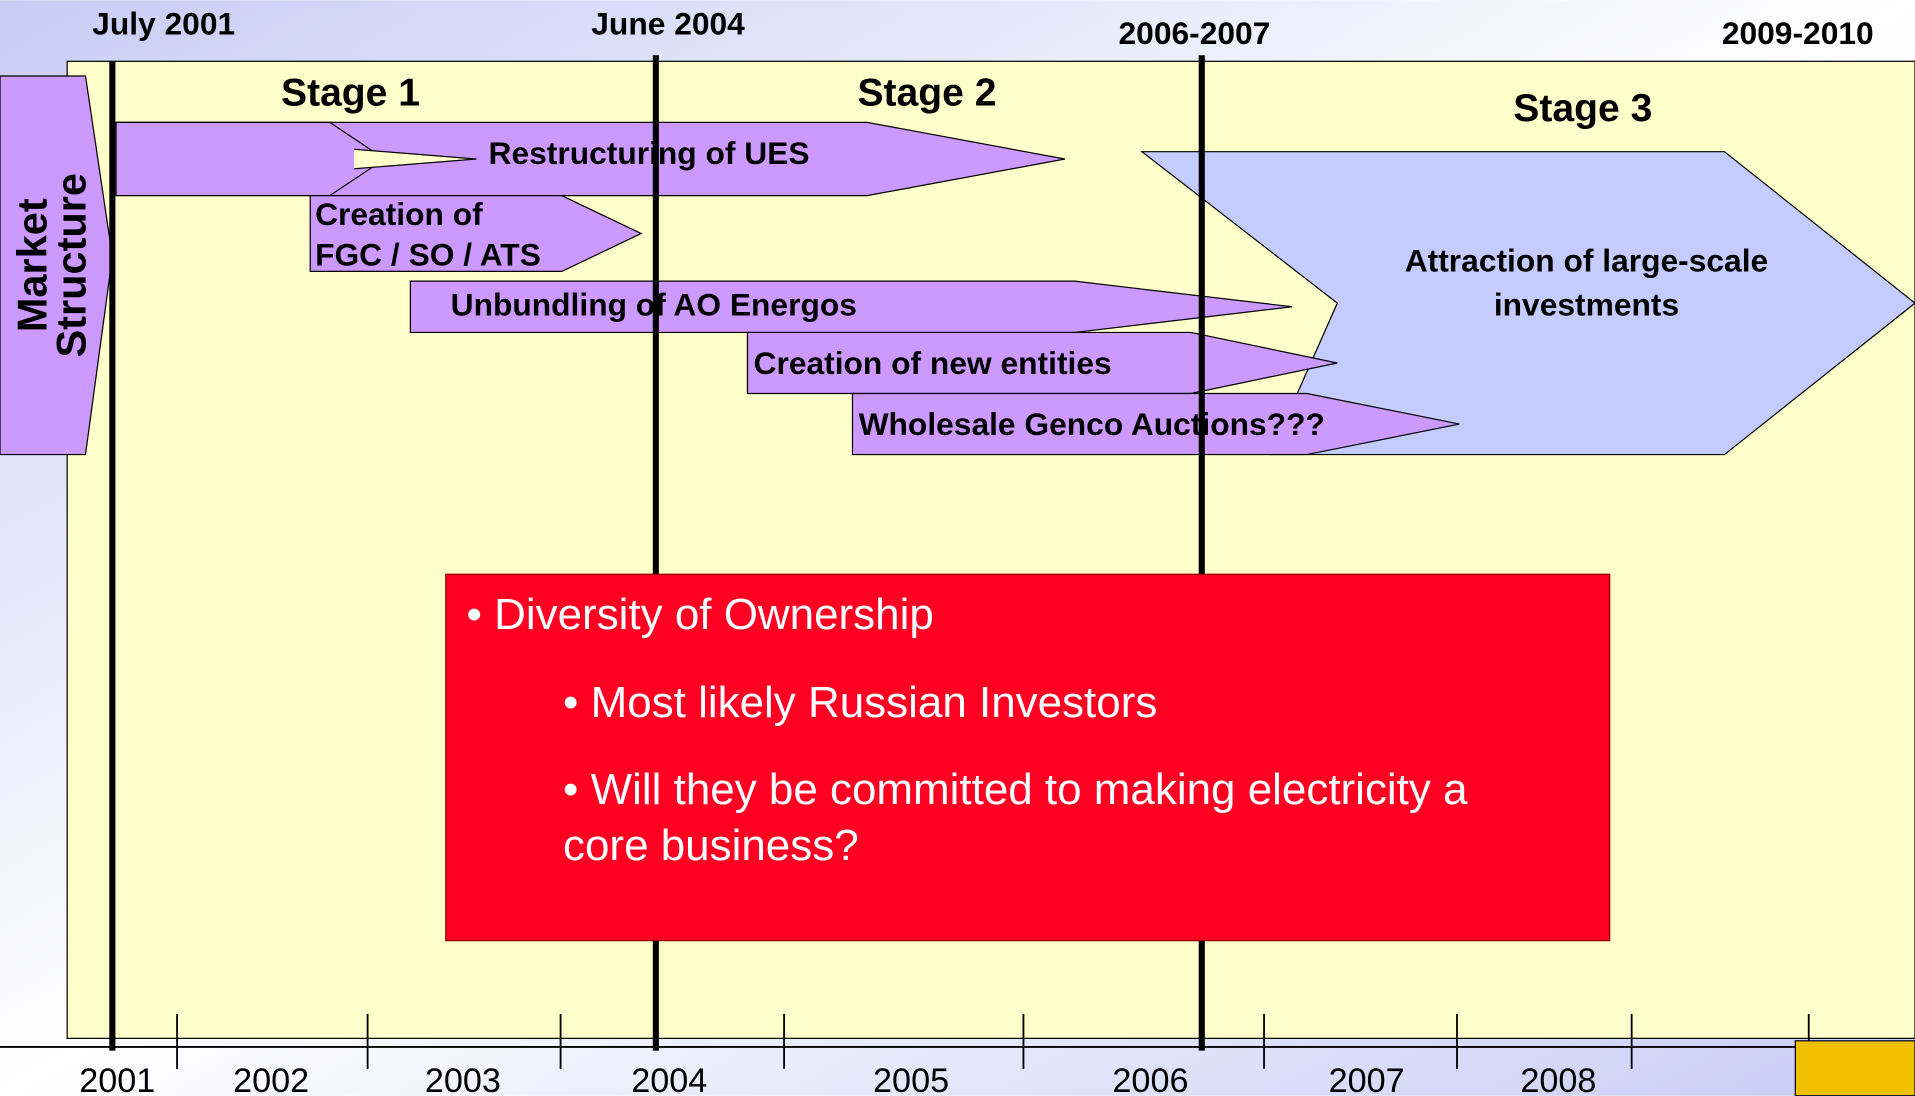 This screenshot has width=1915, height=1096. Describe the element at coordinates (70, 265) in the screenshot. I see `side-label: Structure` at that location.